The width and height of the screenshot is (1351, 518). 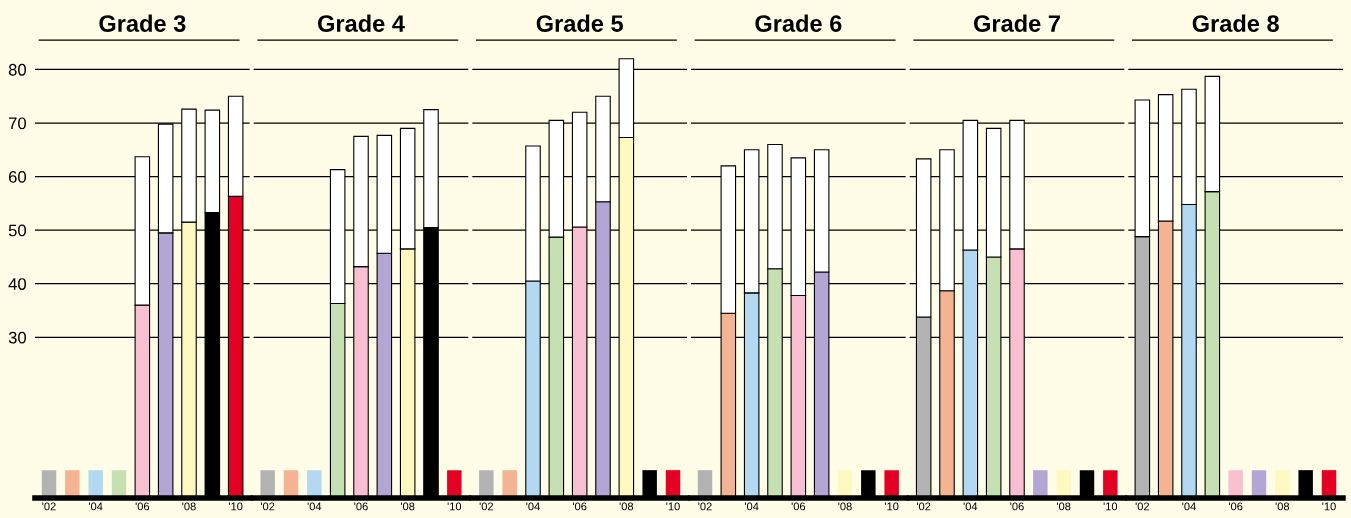 What do you see at coordinates (17, 123) in the screenshot?
I see `y-tick-label: 70` at bounding box center [17, 123].